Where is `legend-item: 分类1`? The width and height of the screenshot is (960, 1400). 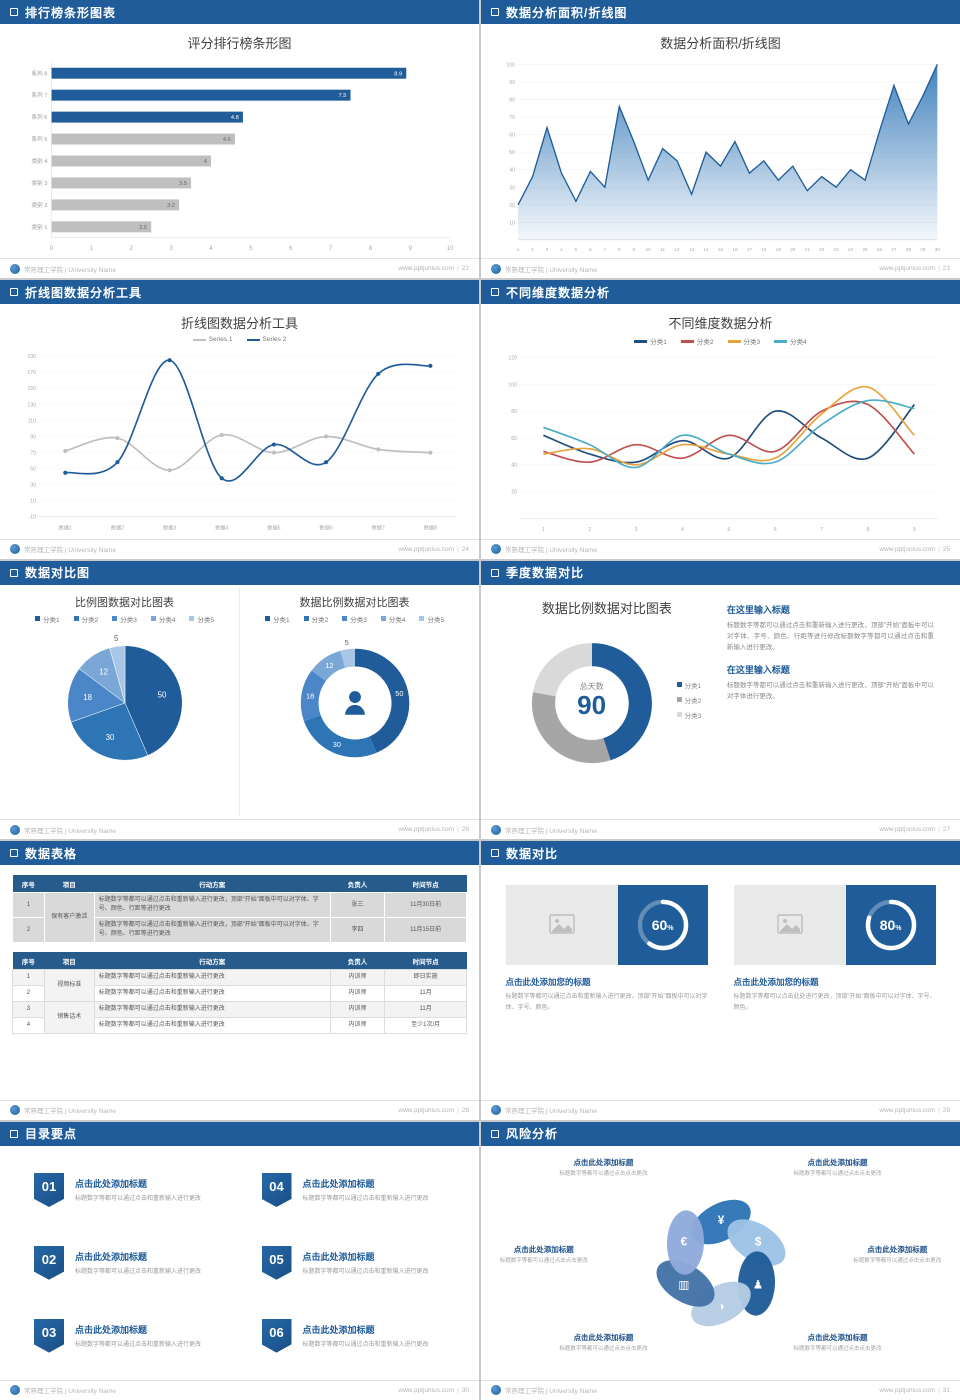 legend-item: 分类1 is located at coordinates (47, 619).